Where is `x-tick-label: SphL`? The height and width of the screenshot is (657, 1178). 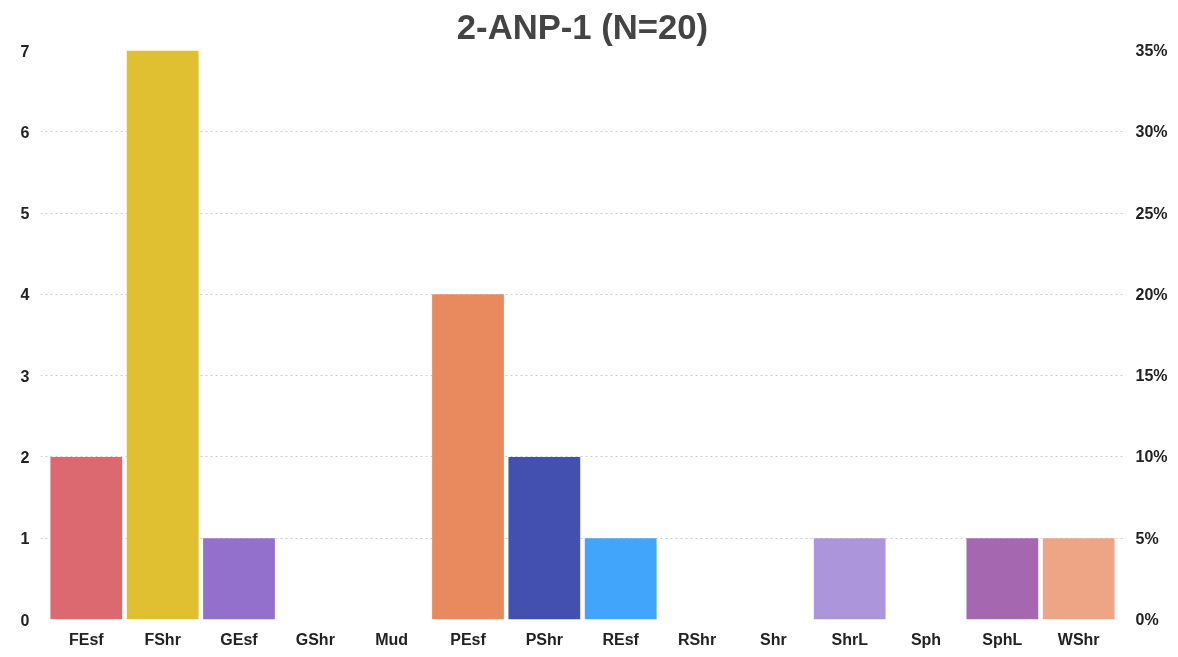
x-tick-label: SphL is located at coordinates (1002, 639).